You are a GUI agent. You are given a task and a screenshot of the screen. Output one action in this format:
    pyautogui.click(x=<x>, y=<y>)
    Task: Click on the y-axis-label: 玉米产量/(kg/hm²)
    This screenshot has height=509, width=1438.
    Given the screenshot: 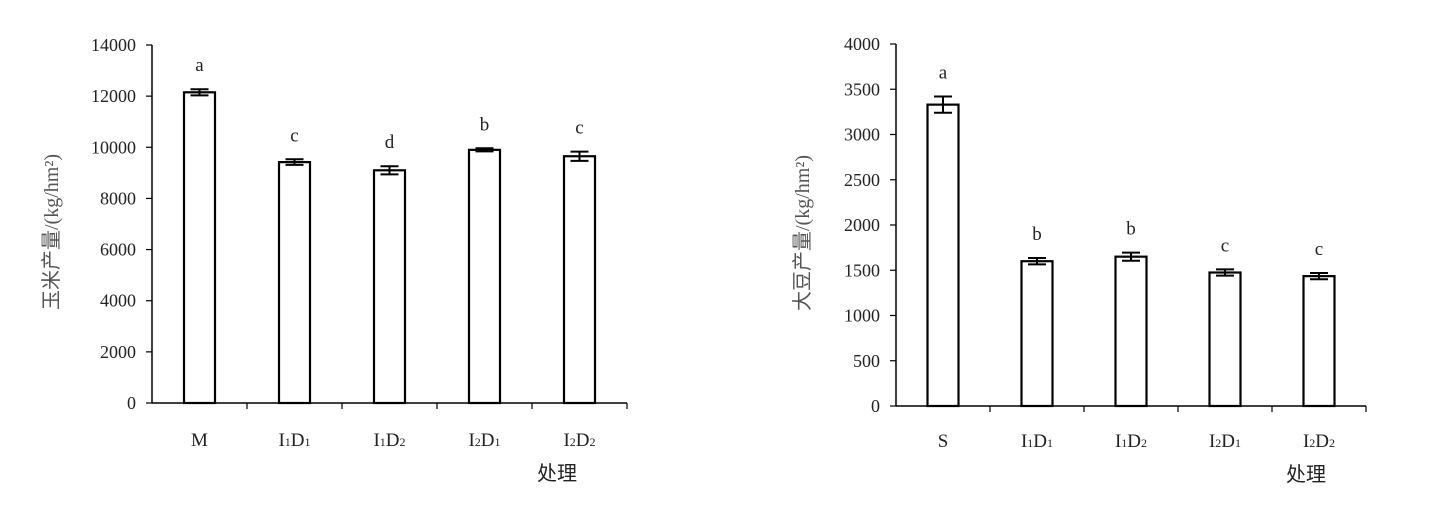 What is the action you would take?
    pyautogui.click(x=51, y=232)
    